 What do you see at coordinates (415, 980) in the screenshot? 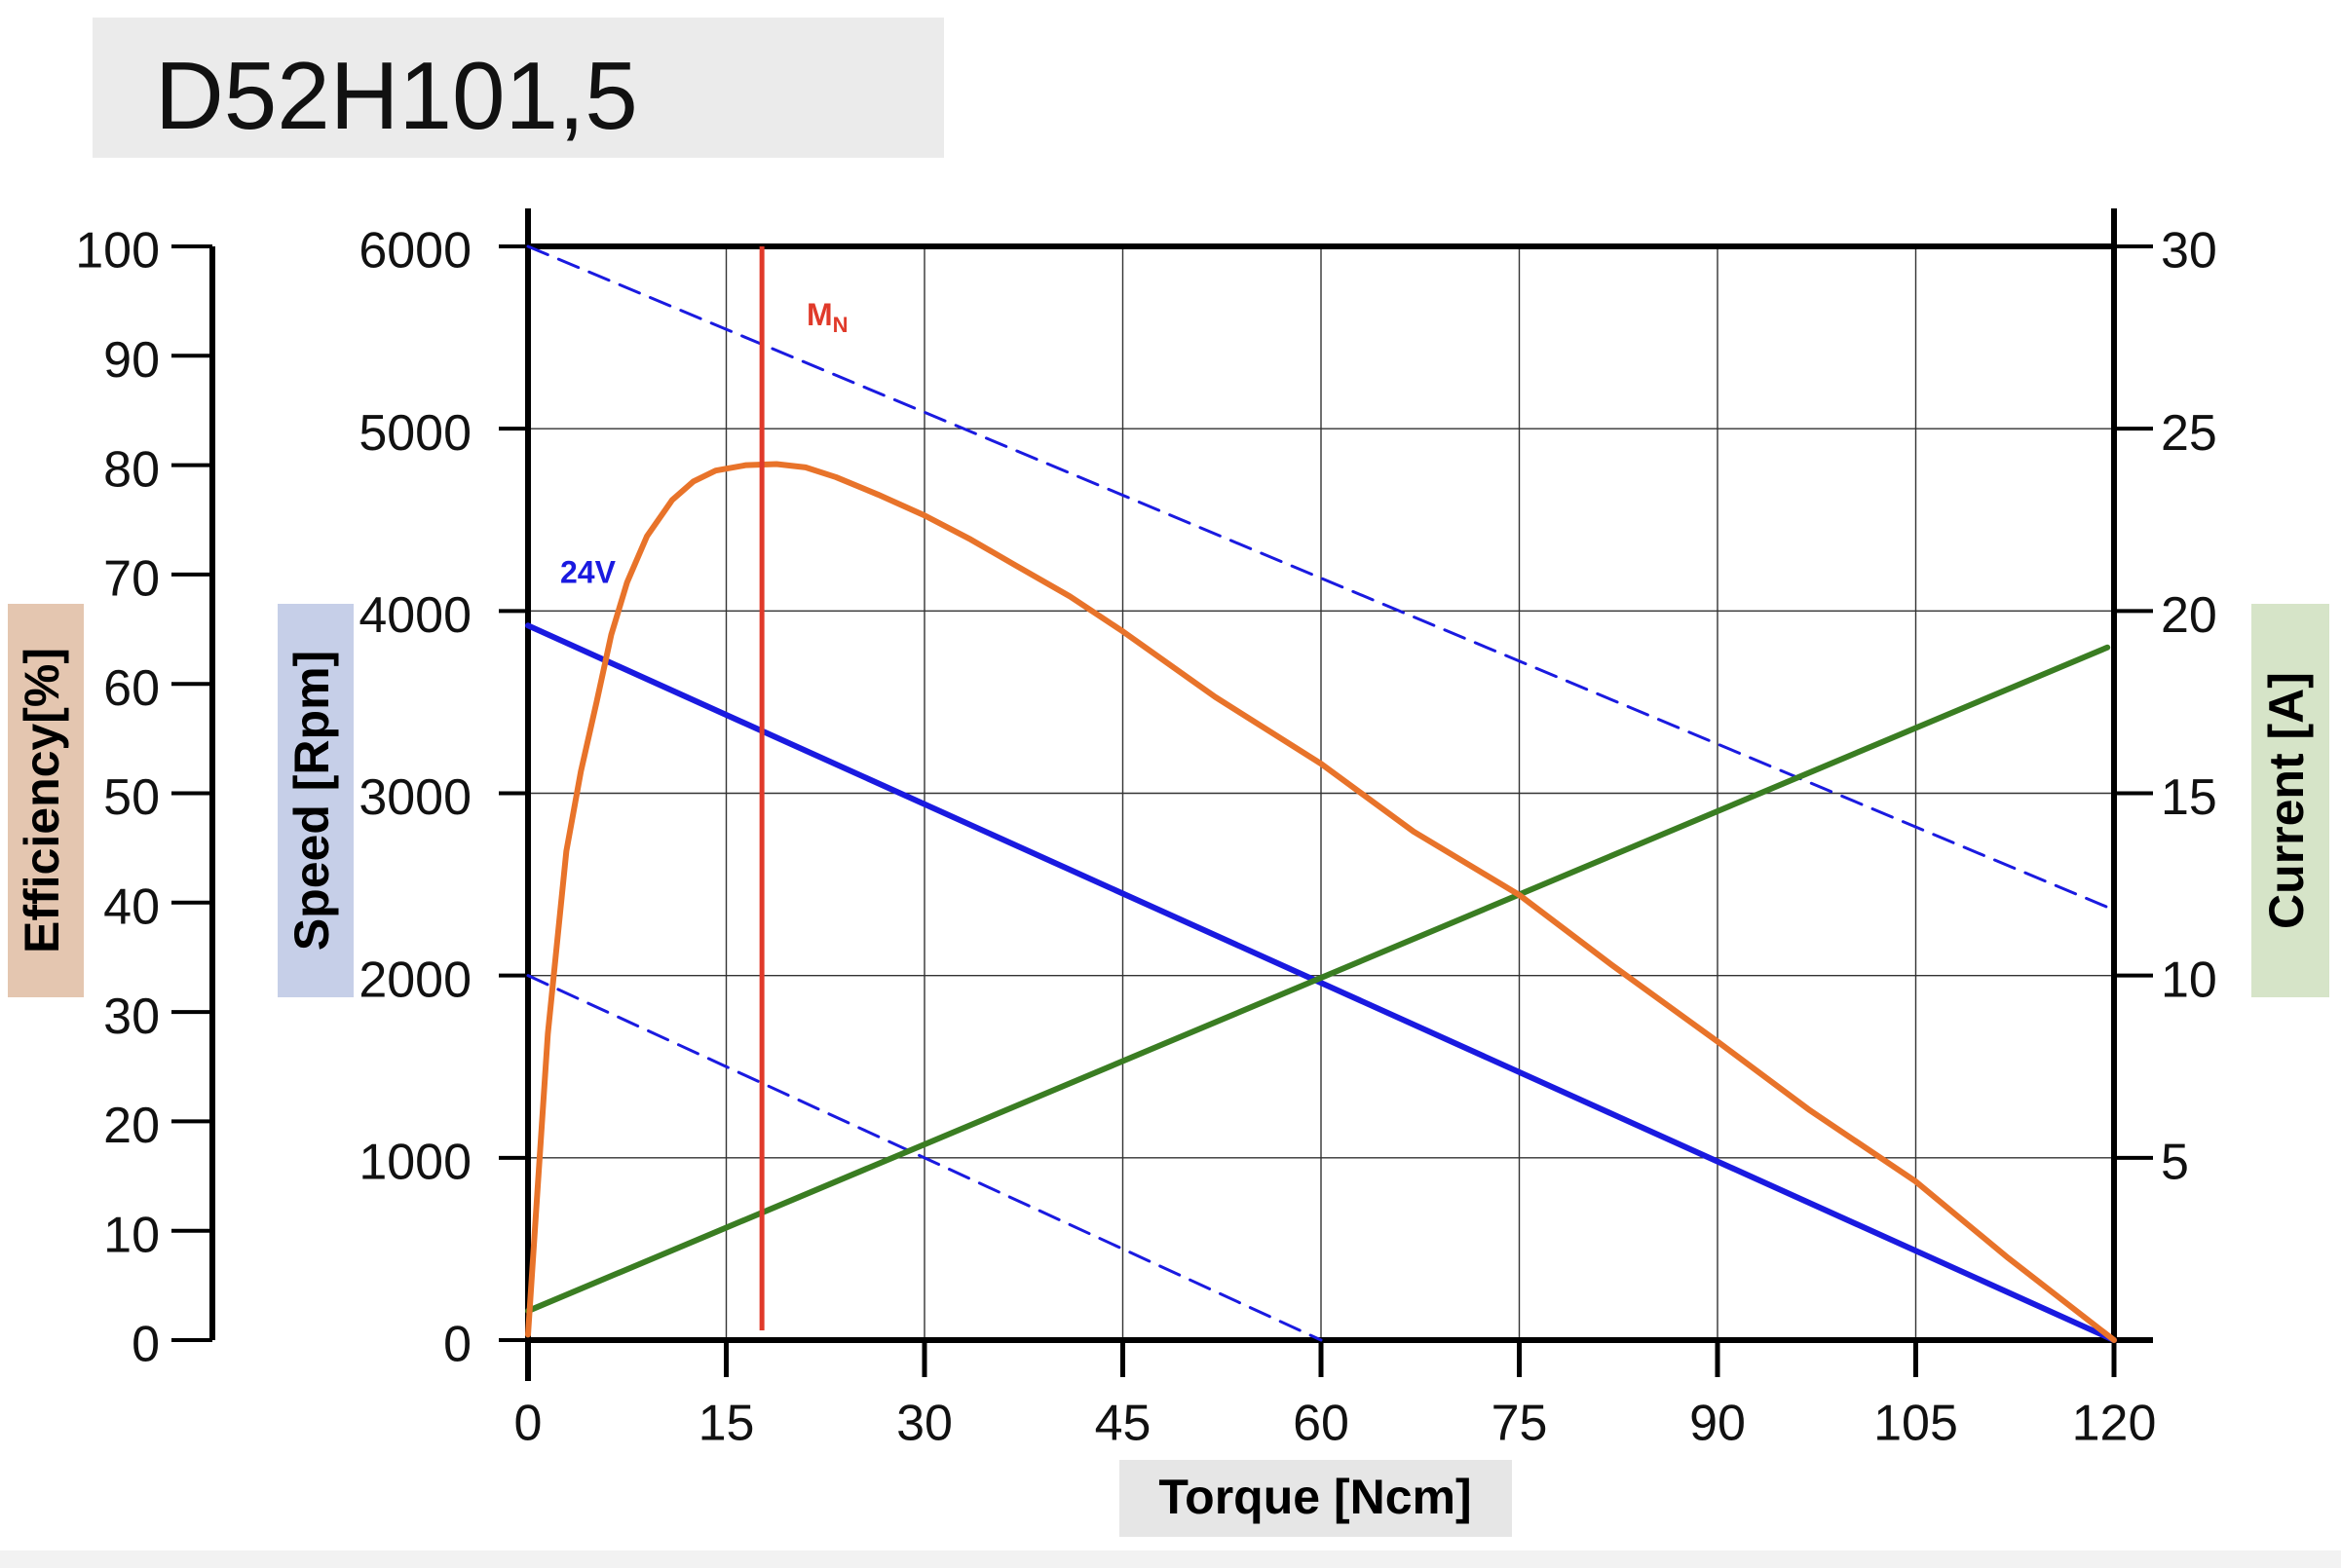
I see `y-tick-label: 2000` at bounding box center [415, 980].